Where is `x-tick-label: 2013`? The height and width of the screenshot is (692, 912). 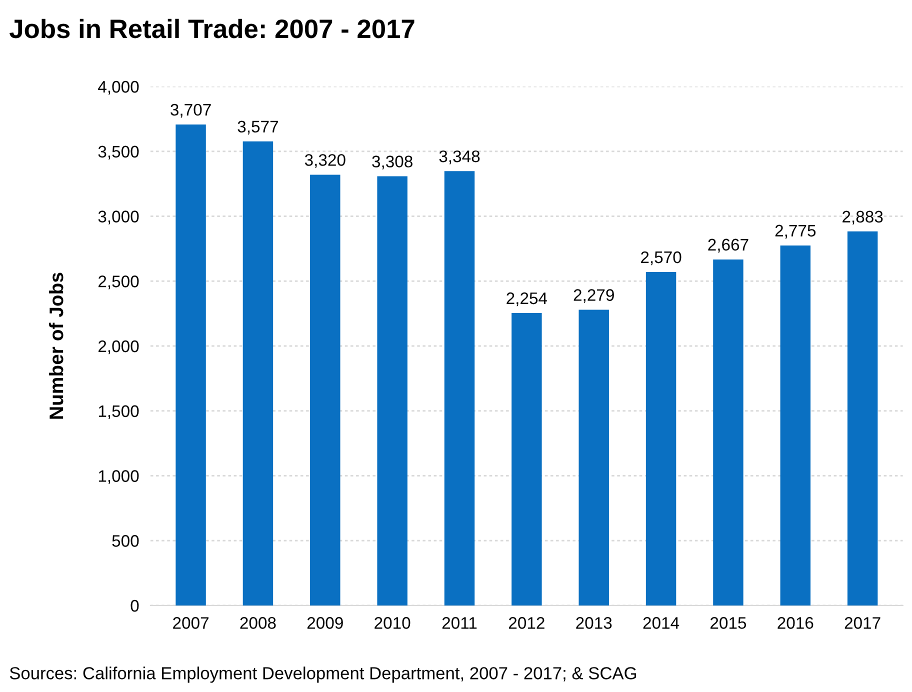
x-tick-label: 2013 is located at coordinates (594, 623).